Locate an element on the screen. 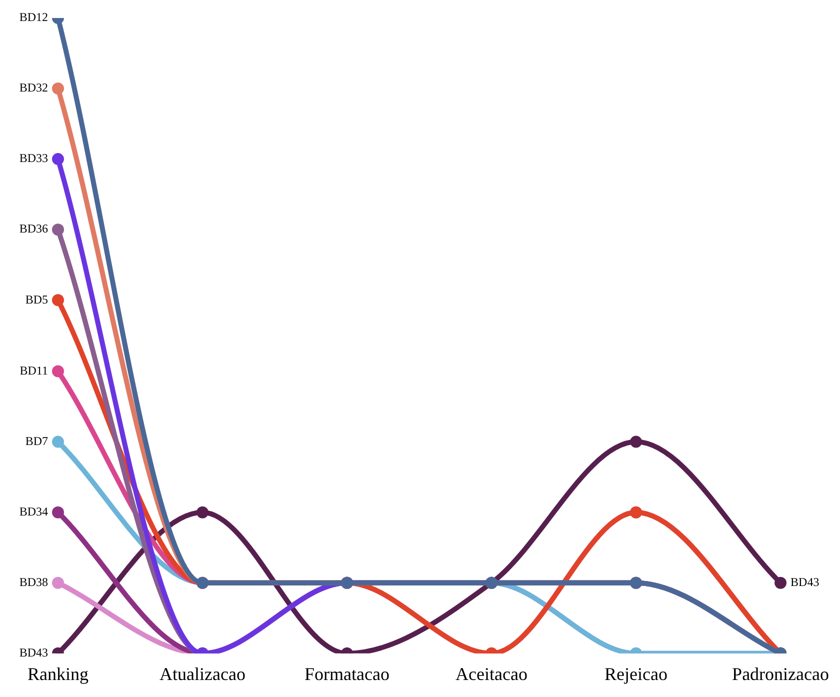 This screenshot has height=697, width=840. x-tick-label: Ranking is located at coordinates (58, 674).